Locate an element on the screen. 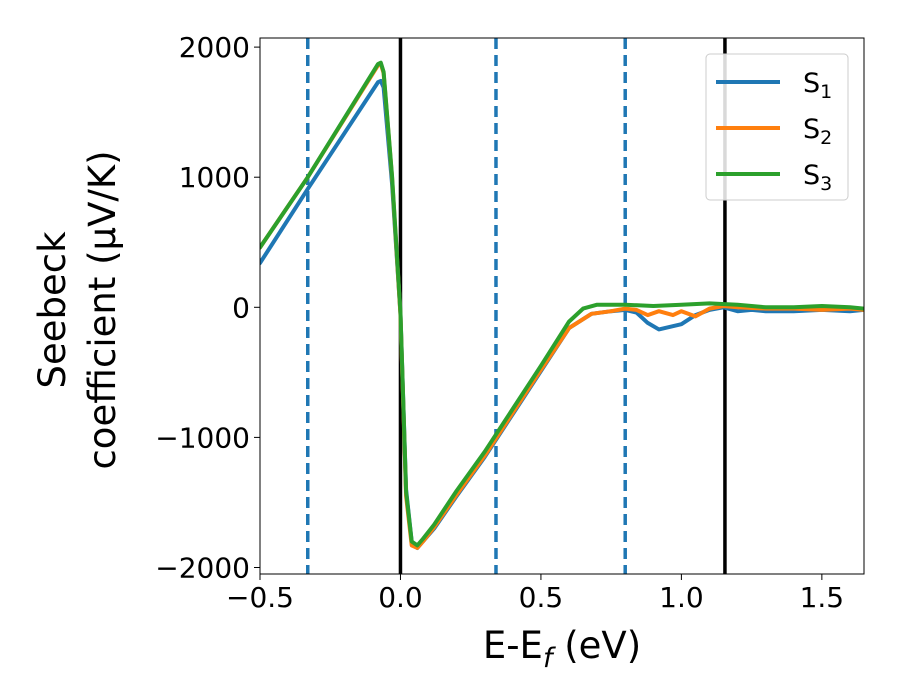 The image size is (900, 700). y-tick-label: −2000 is located at coordinates (202, 567).